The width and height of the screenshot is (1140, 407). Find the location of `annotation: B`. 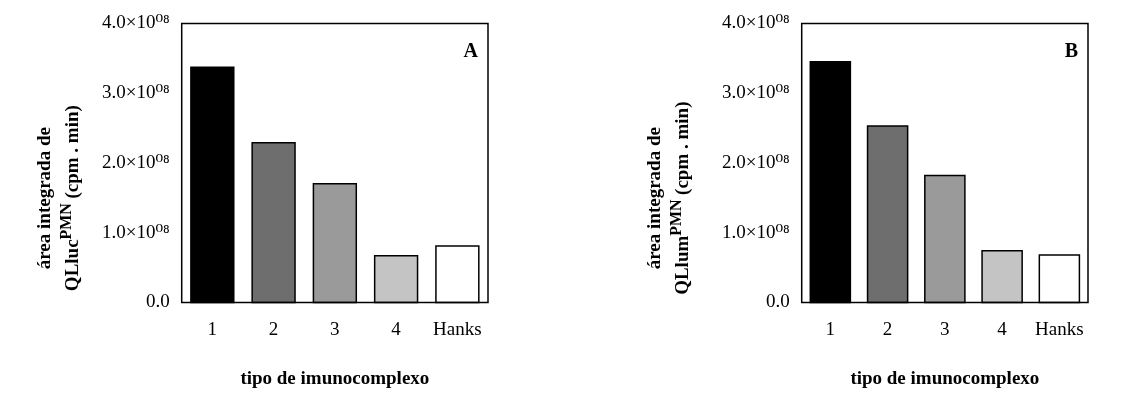

annotation: B is located at coordinates (1071, 49).